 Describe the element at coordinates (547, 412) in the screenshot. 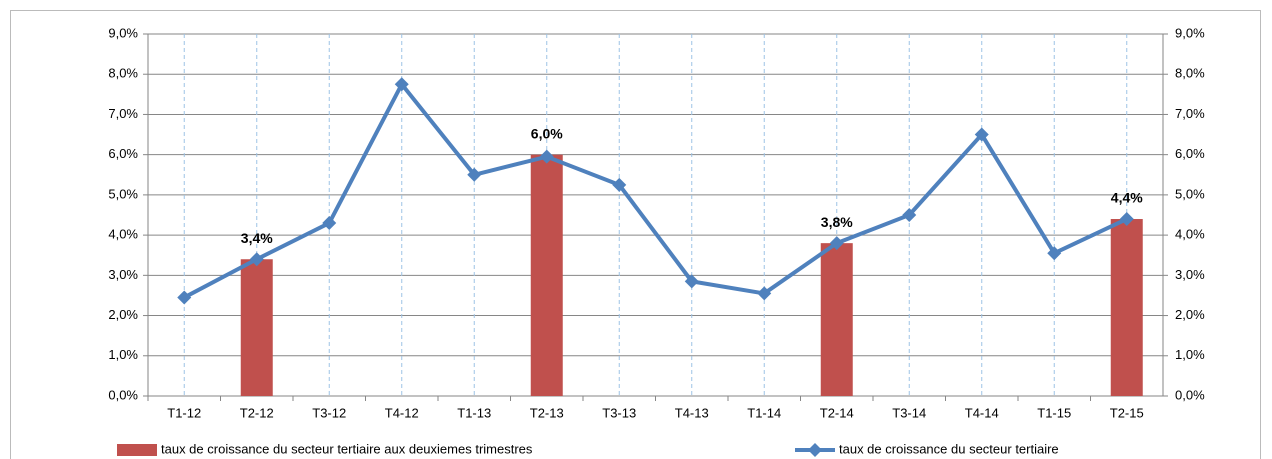

I see `x-tick-label: T2-13` at that location.